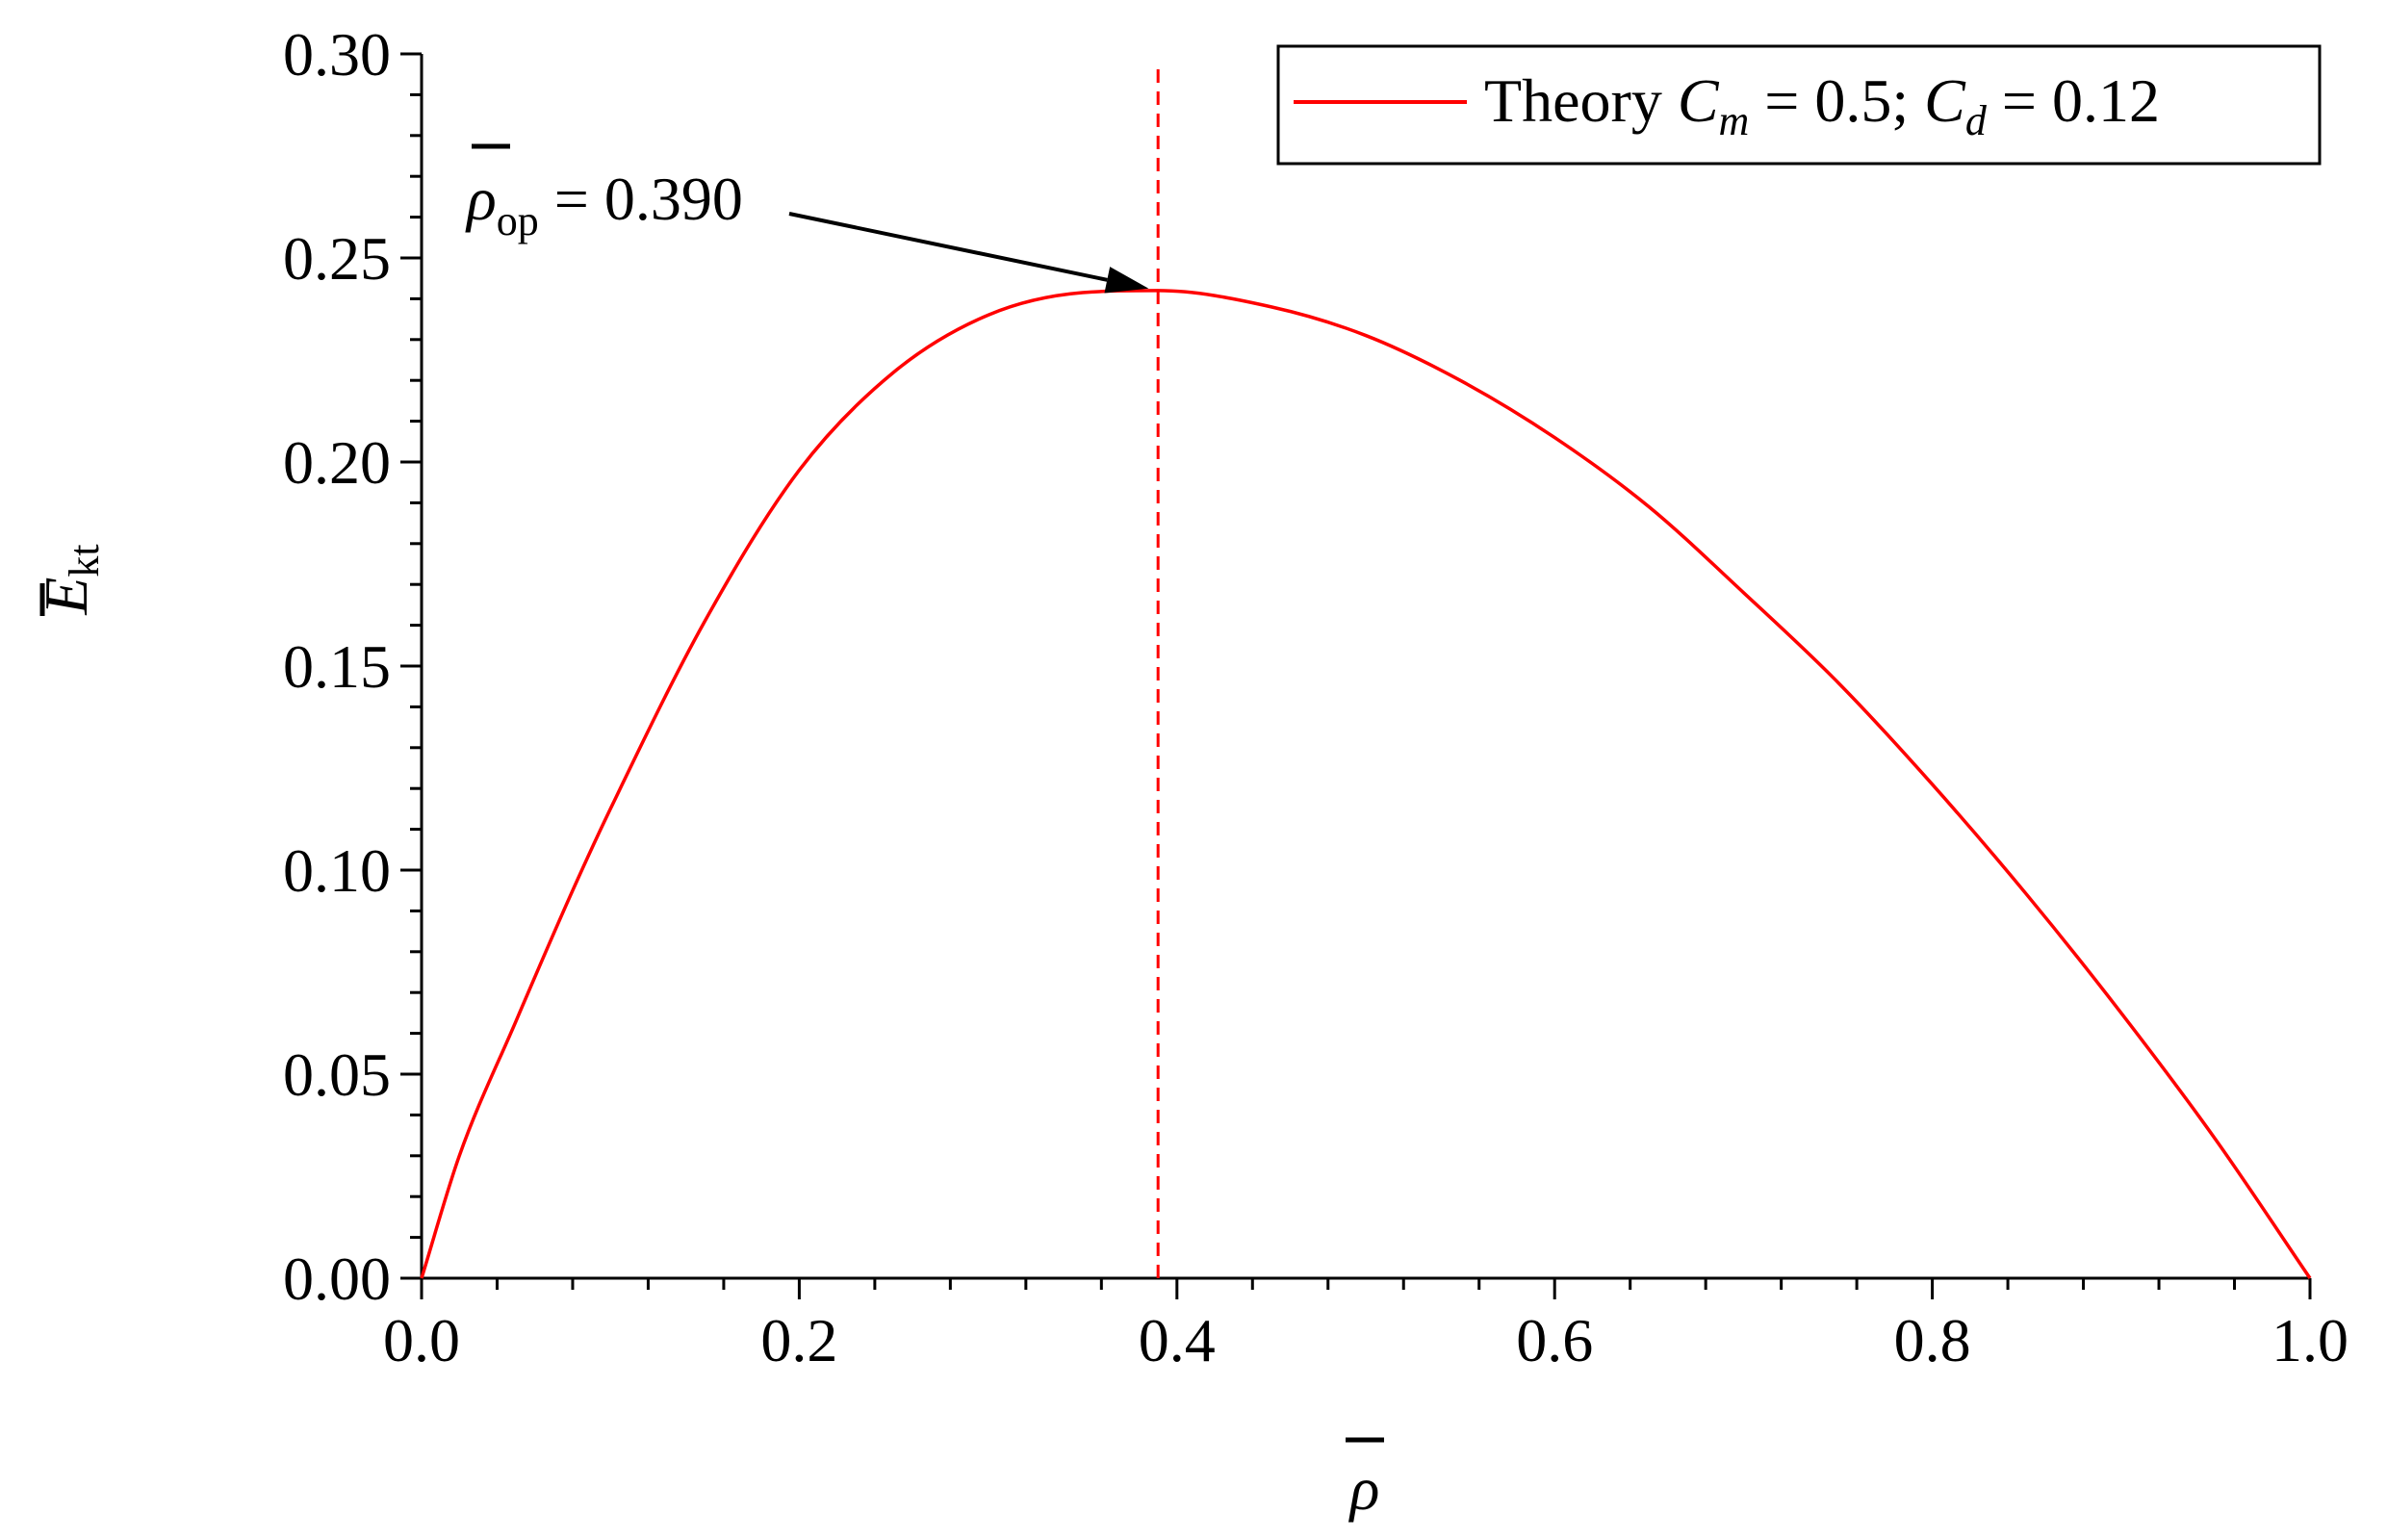 Image resolution: width=2387 pixels, height=1540 pixels. What do you see at coordinates (2310, 1340) in the screenshot?
I see `x-tick-label: 1.0` at bounding box center [2310, 1340].